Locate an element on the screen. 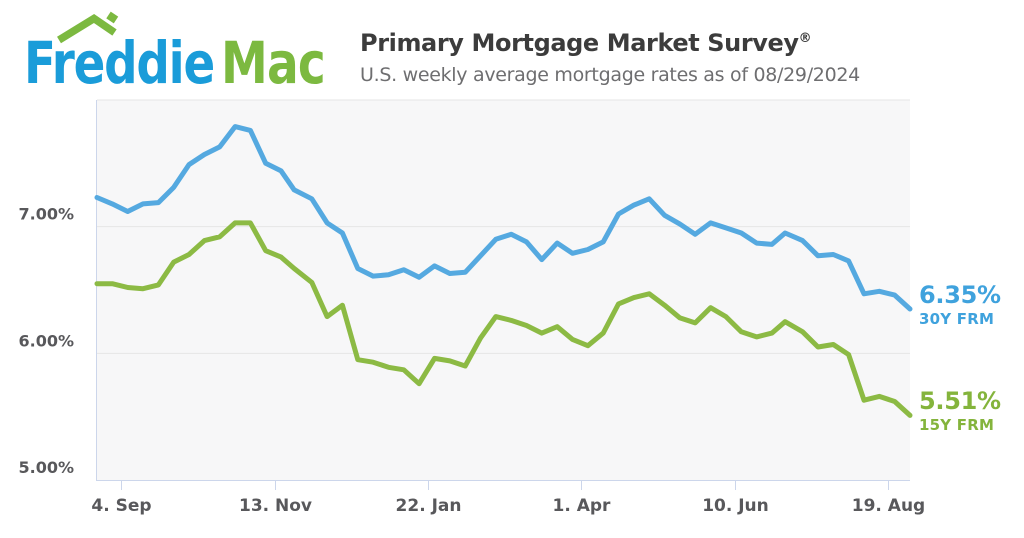 The width and height of the screenshot is (1024, 538). logo-word-freddie: Freddie is located at coordinates (119, 60).